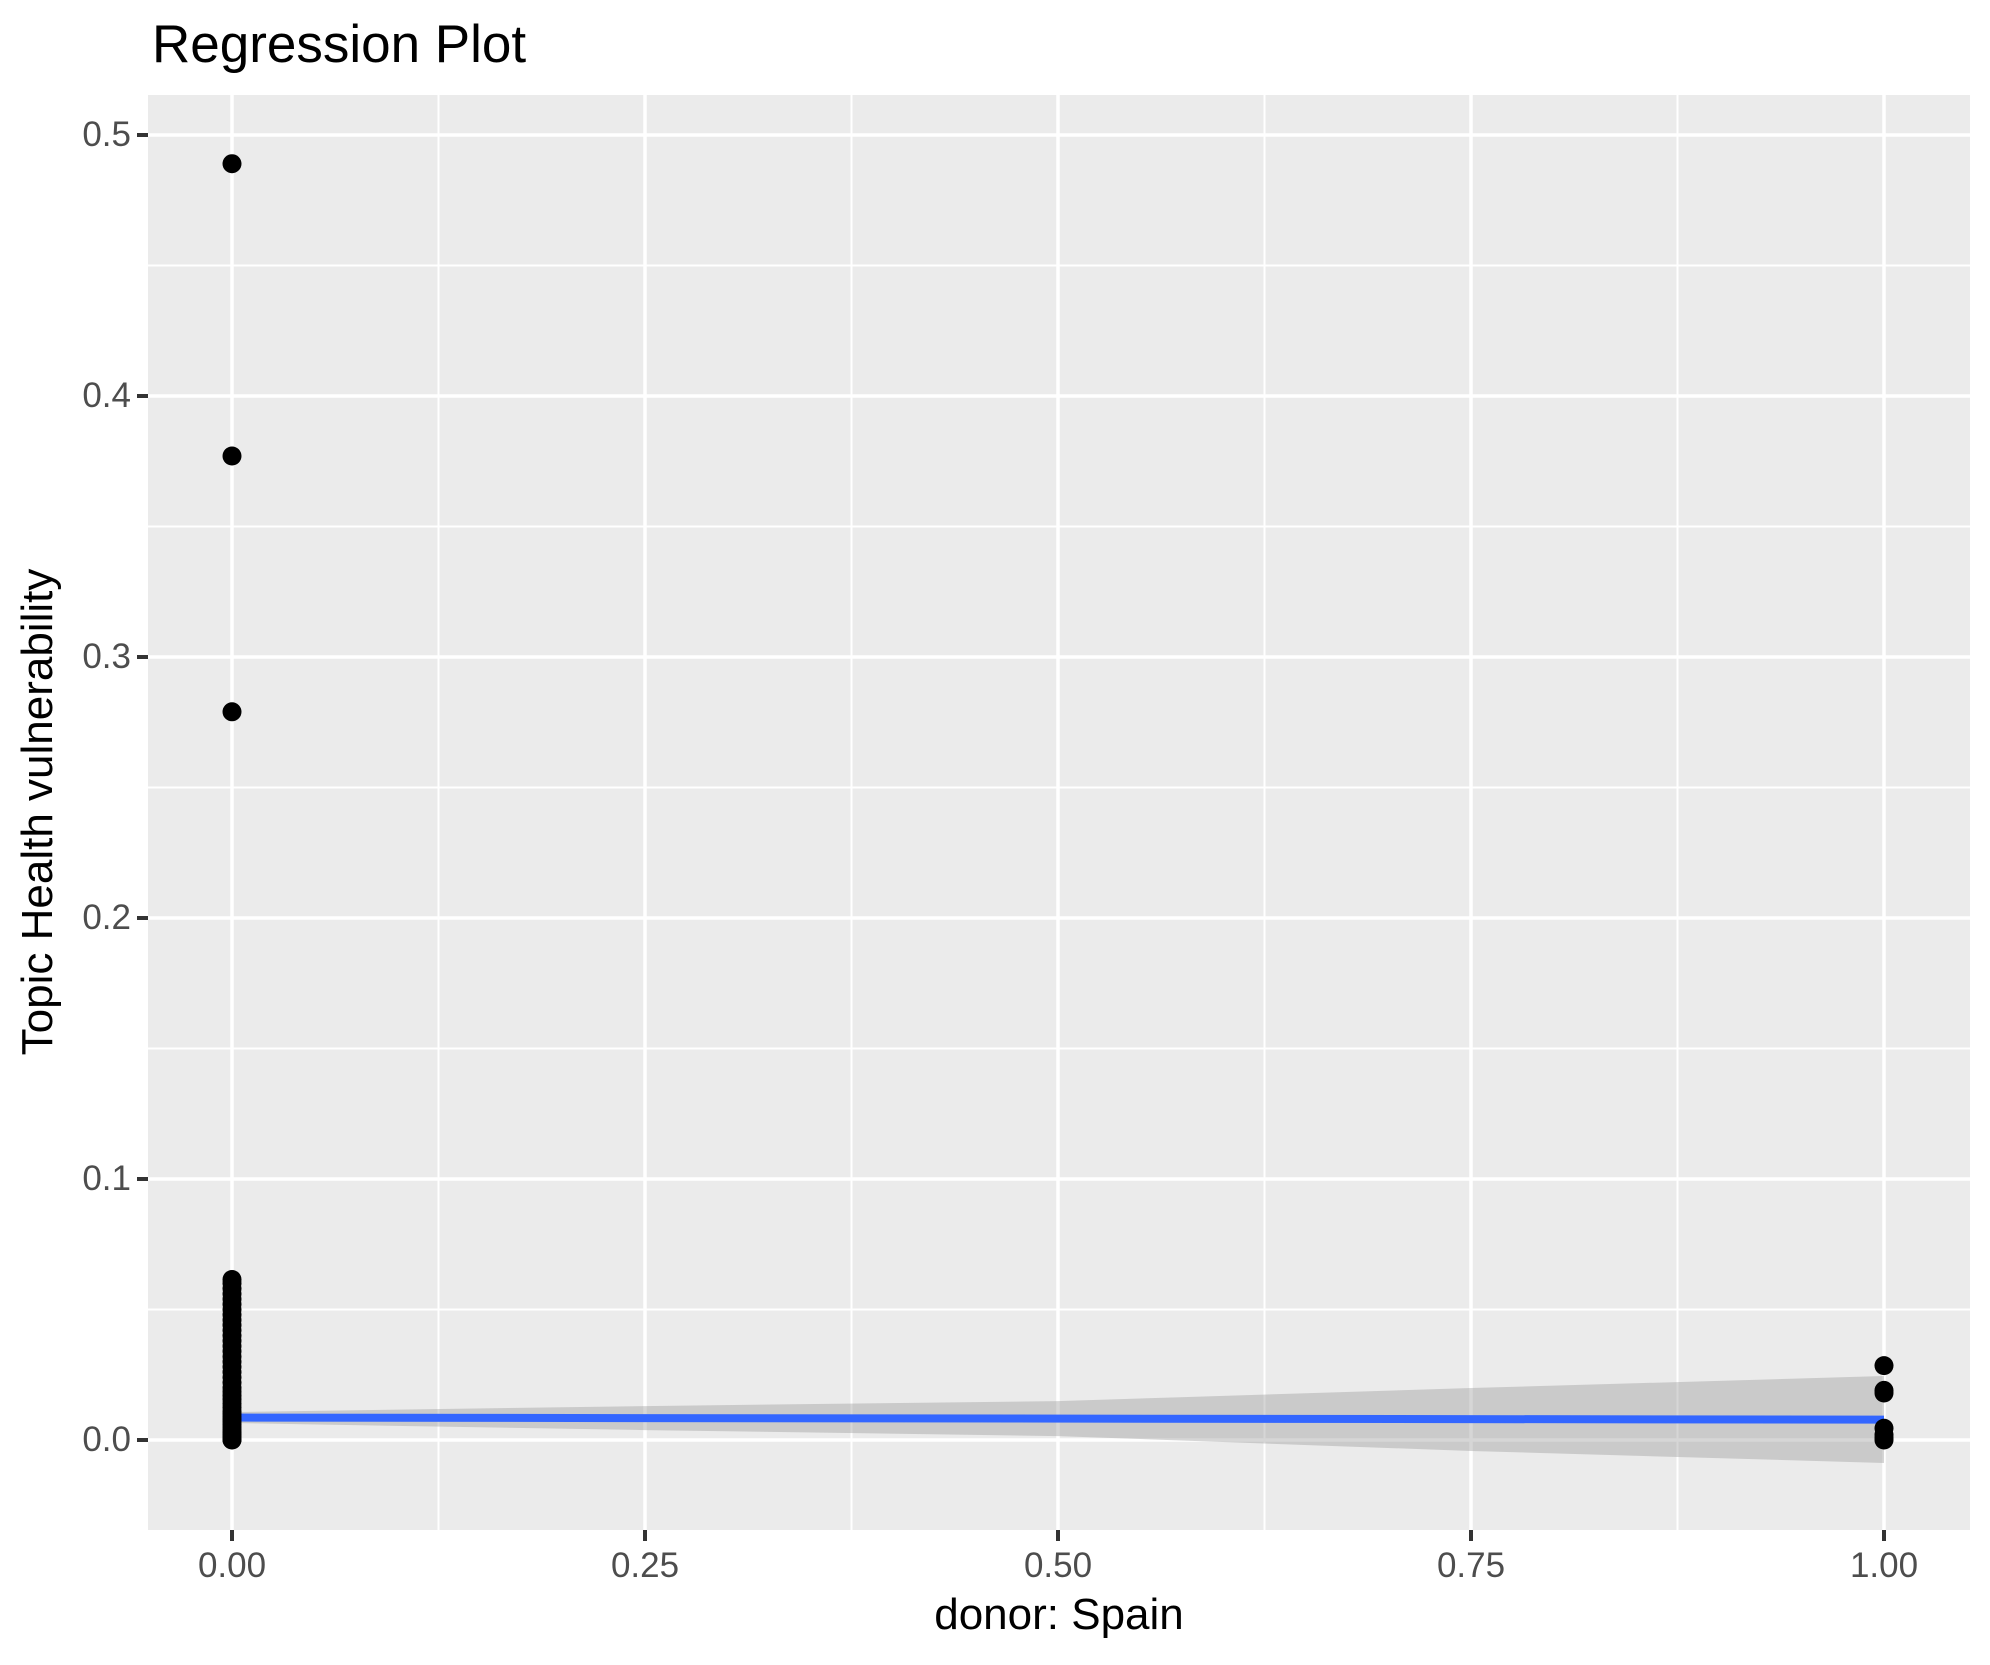 Image resolution: width=1990 pixels, height=1665 pixels. I want to click on x-tick-label: 0.25, so click(645, 1565).